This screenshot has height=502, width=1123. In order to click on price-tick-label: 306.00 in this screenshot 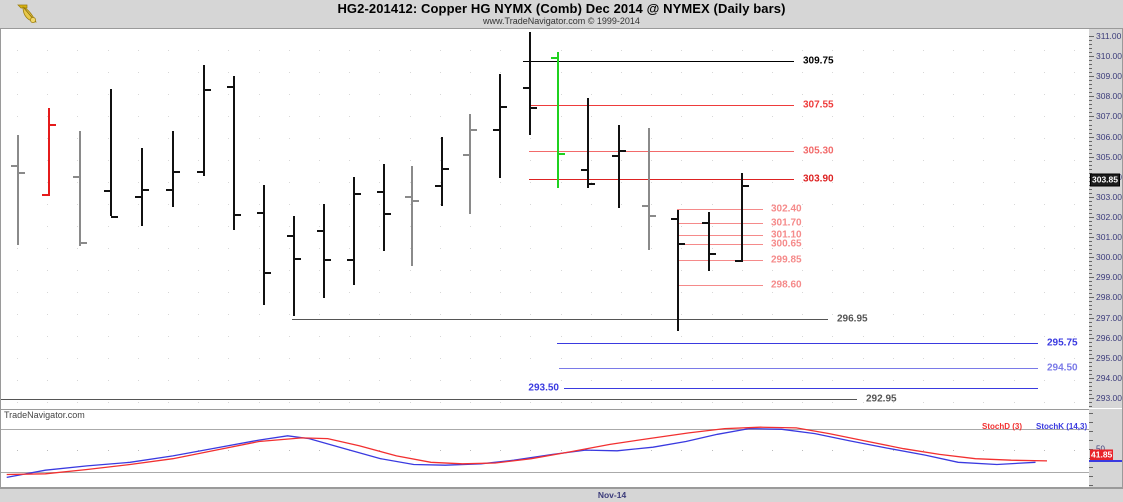, I will do `click(1109, 136)`.